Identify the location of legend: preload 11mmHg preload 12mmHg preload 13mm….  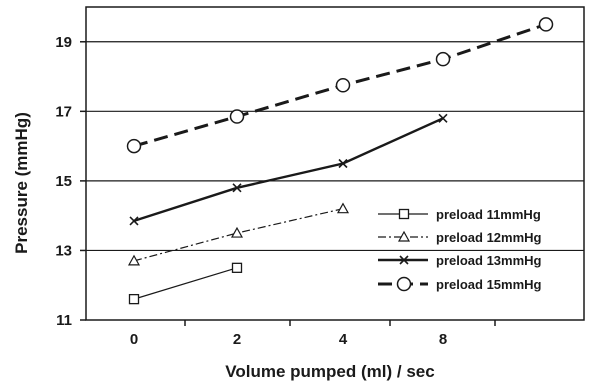
(460, 249).